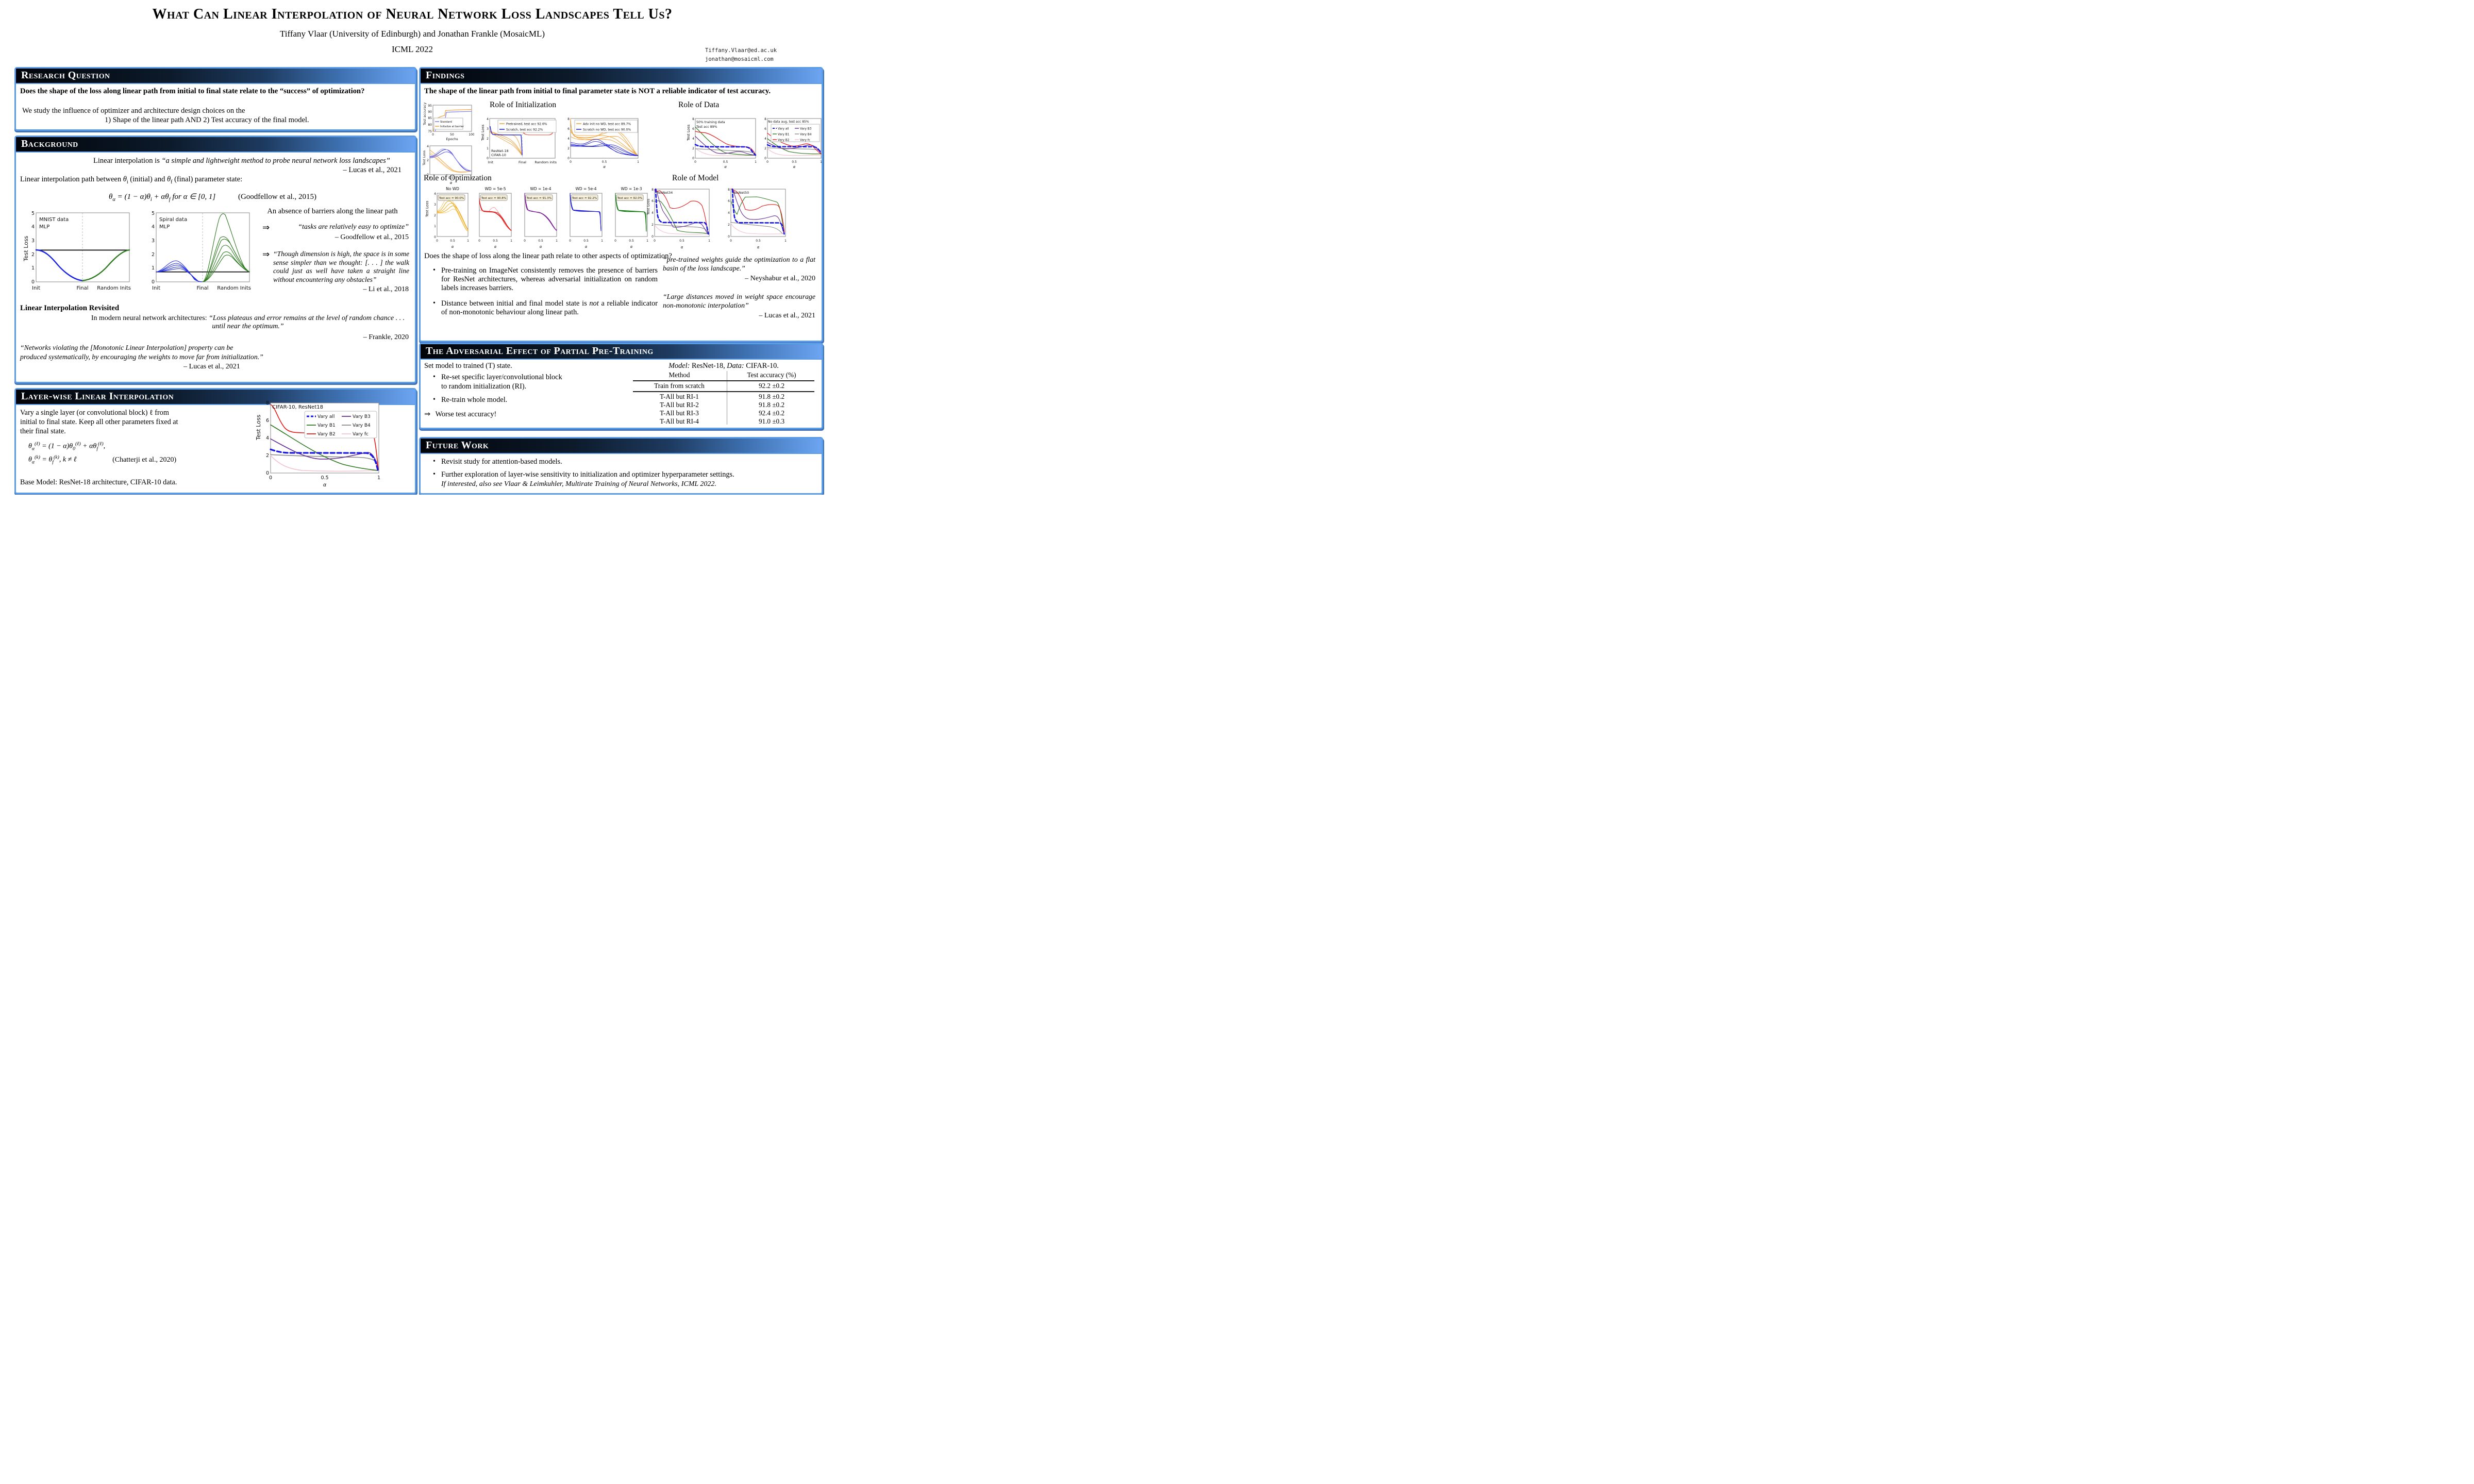 The image size is (2474, 1484). I want to click on m50-curve-fc, so click(757, 228).